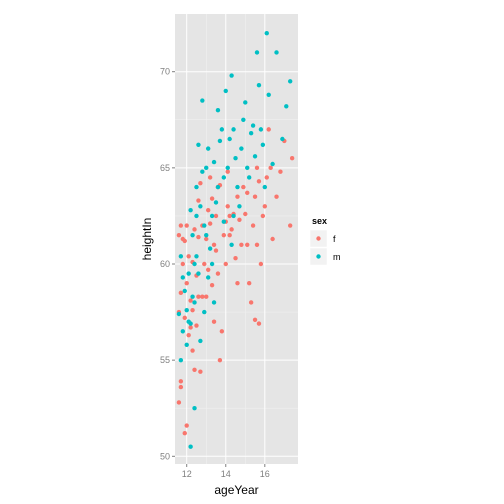 The height and width of the screenshot is (504, 504). Describe the element at coordinates (165, 72) in the screenshot. I see `y-tick-label: 70` at that location.